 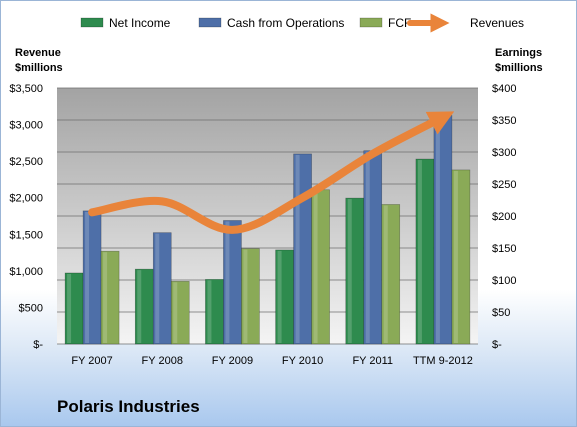 What do you see at coordinates (285, 23) in the screenshot?
I see `legend-label-cash-from-operations: Cash from Operations` at bounding box center [285, 23].